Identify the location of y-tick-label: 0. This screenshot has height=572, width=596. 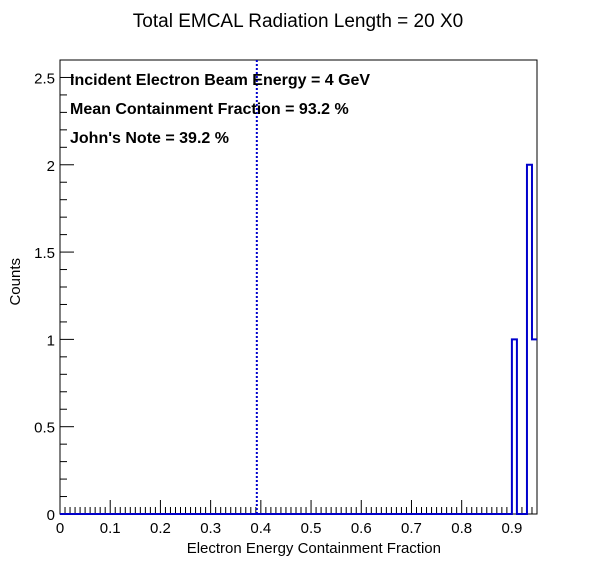
(51, 515).